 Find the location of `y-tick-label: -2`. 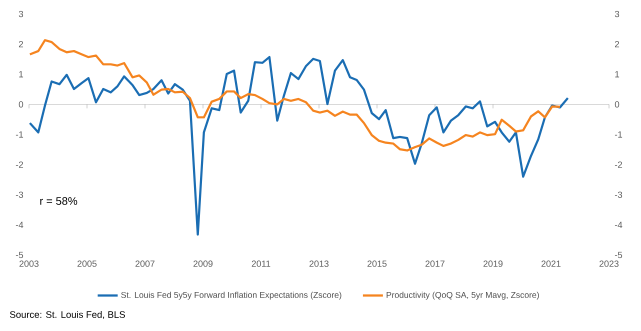

y-tick-label: -2 is located at coordinates (20, 164).